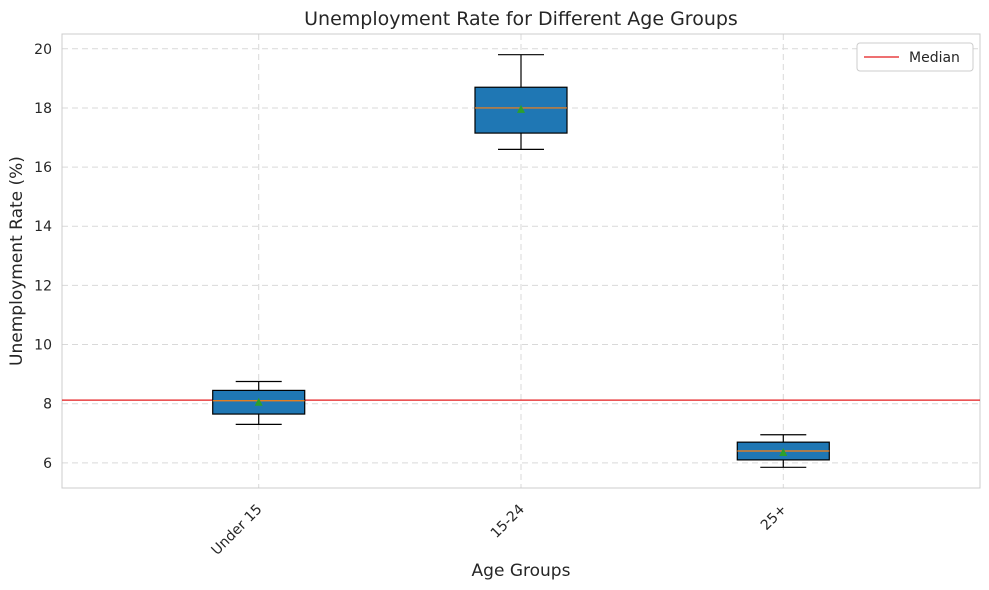  What do you see at coordinates (43, 109) in the screenshot?
I see `y-tick-label: 18` at bounding box center [43, 109].